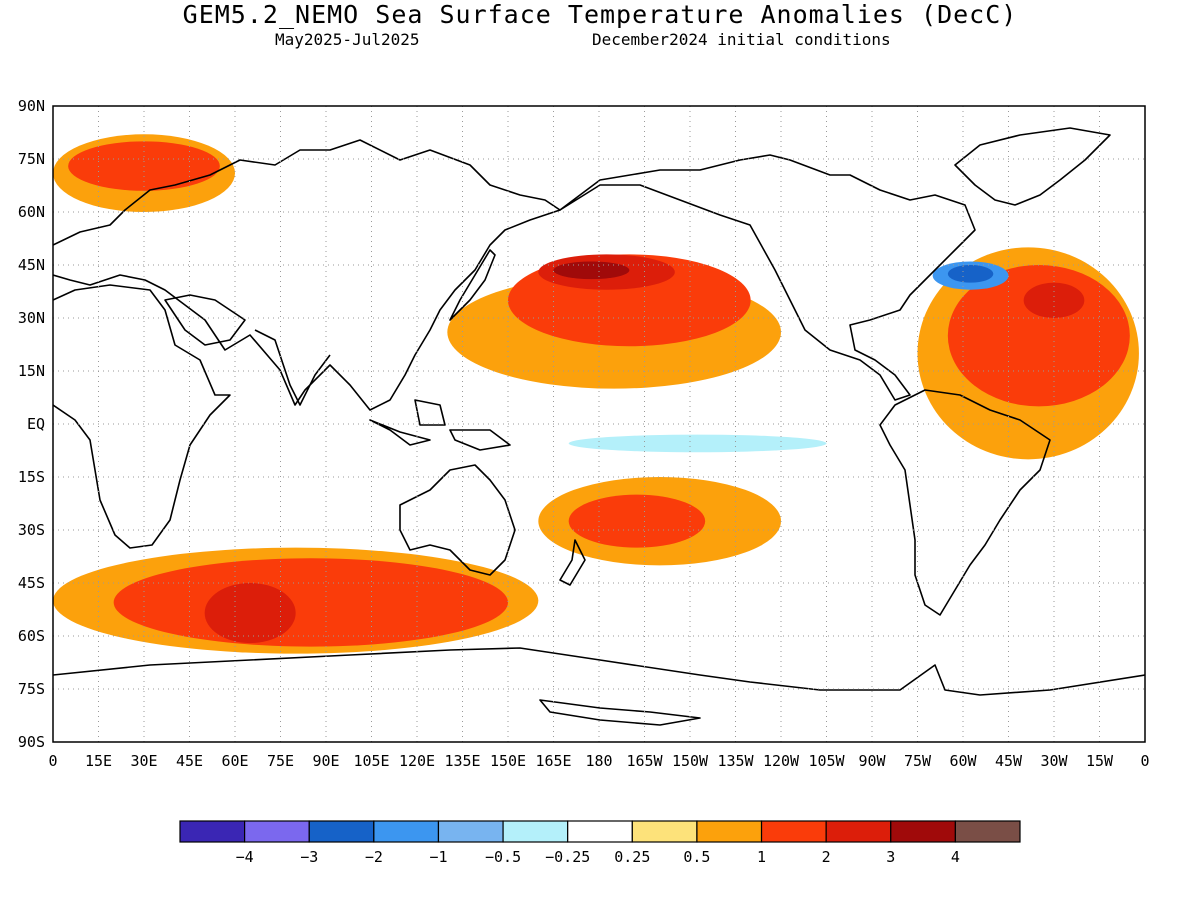  What do you see at coordinates (553, 761) in the screenshot?
I see `lon-label: 165E` at bounding box center [553, 761].